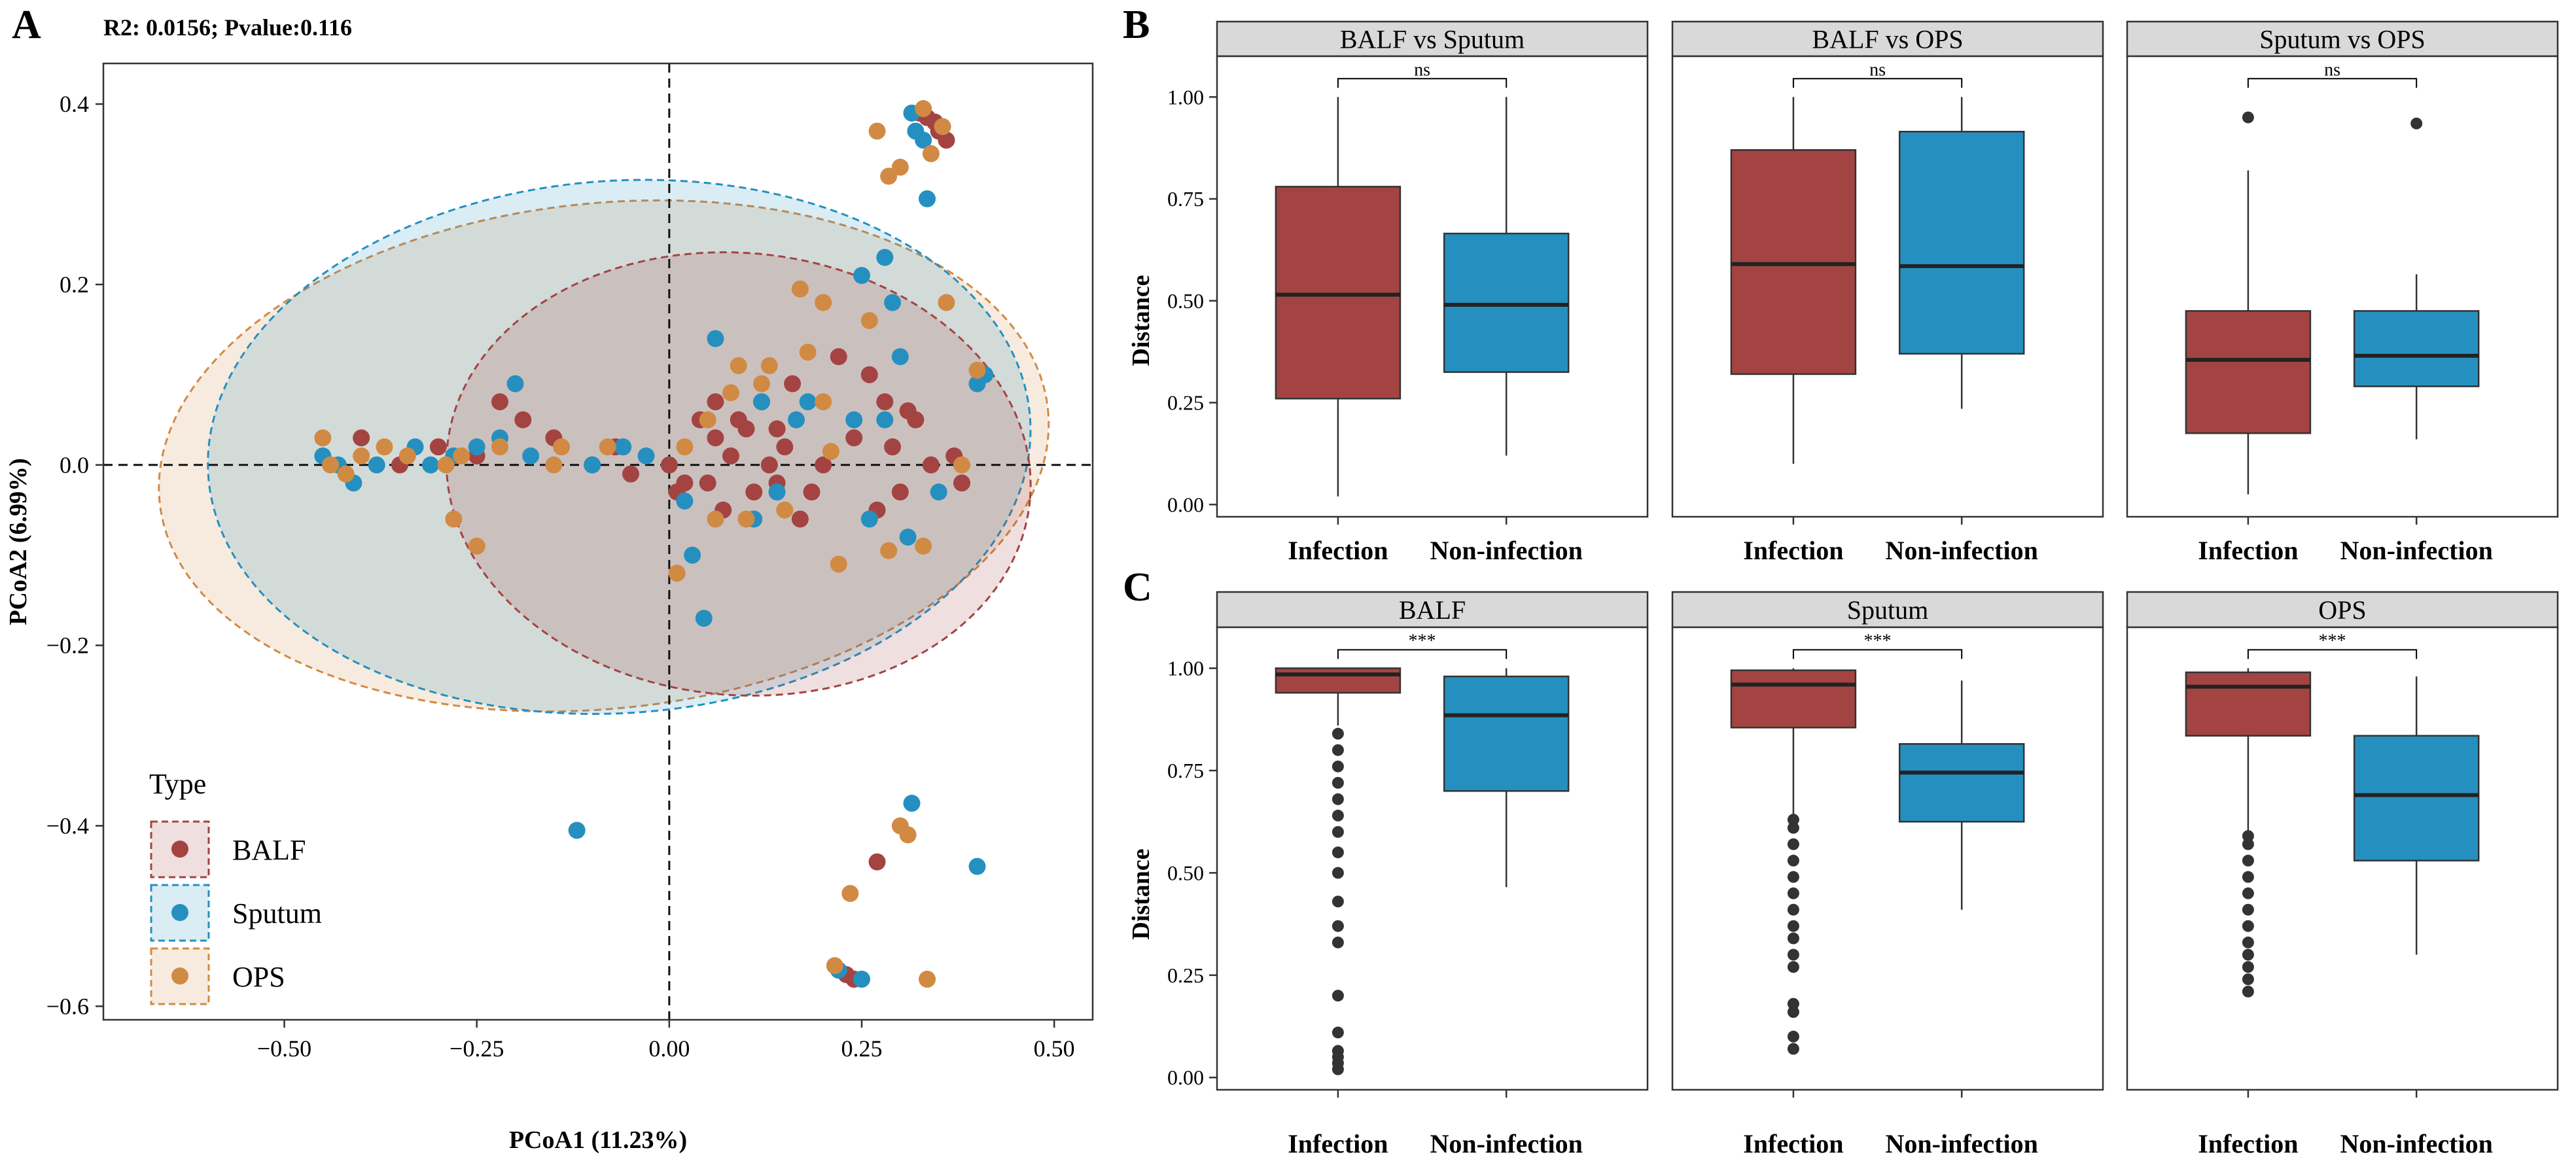  Describe the element at coordinates (1422, 641) in the screenshot. I see `significance-label: ***` at that location.